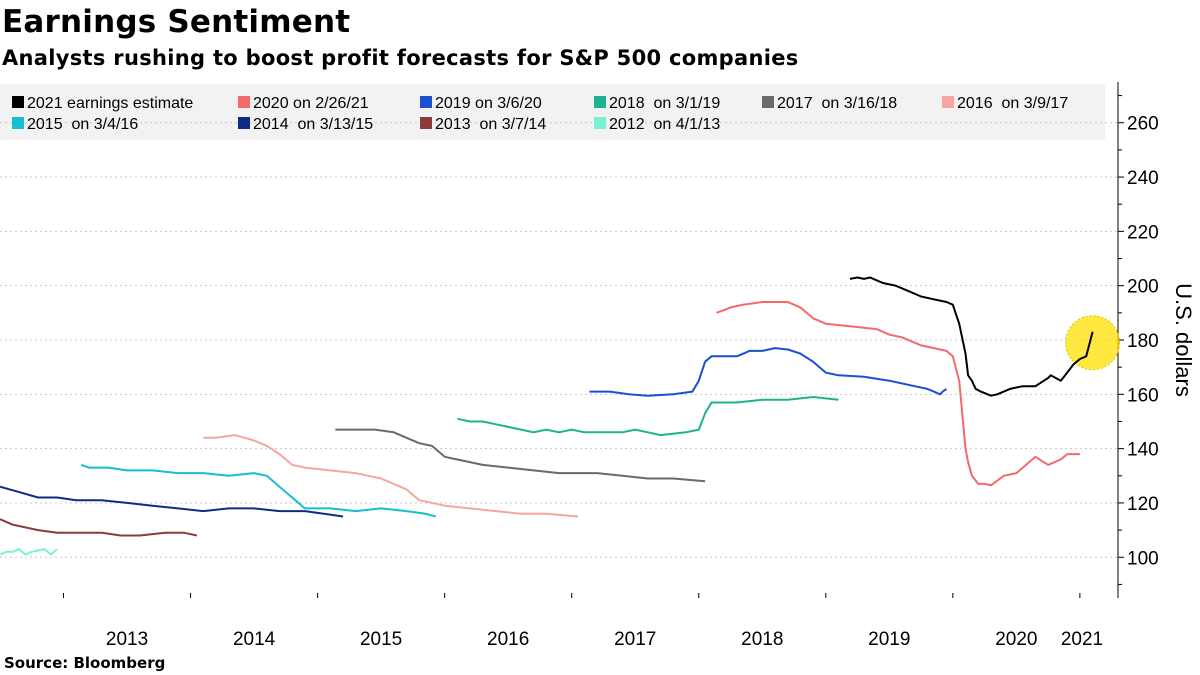  Describe the element at coordinates (313, 124) in the screenshot. I see `legend-label: 2014 on 3/13/15` at that location.